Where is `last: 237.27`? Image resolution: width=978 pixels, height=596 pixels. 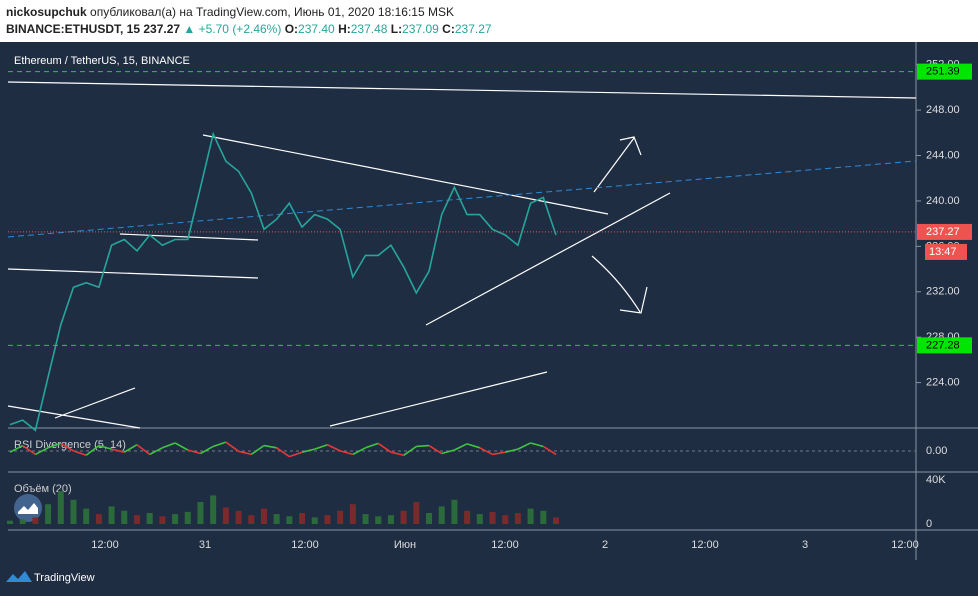
last: 237.27 is located at coordinates (162, 29).